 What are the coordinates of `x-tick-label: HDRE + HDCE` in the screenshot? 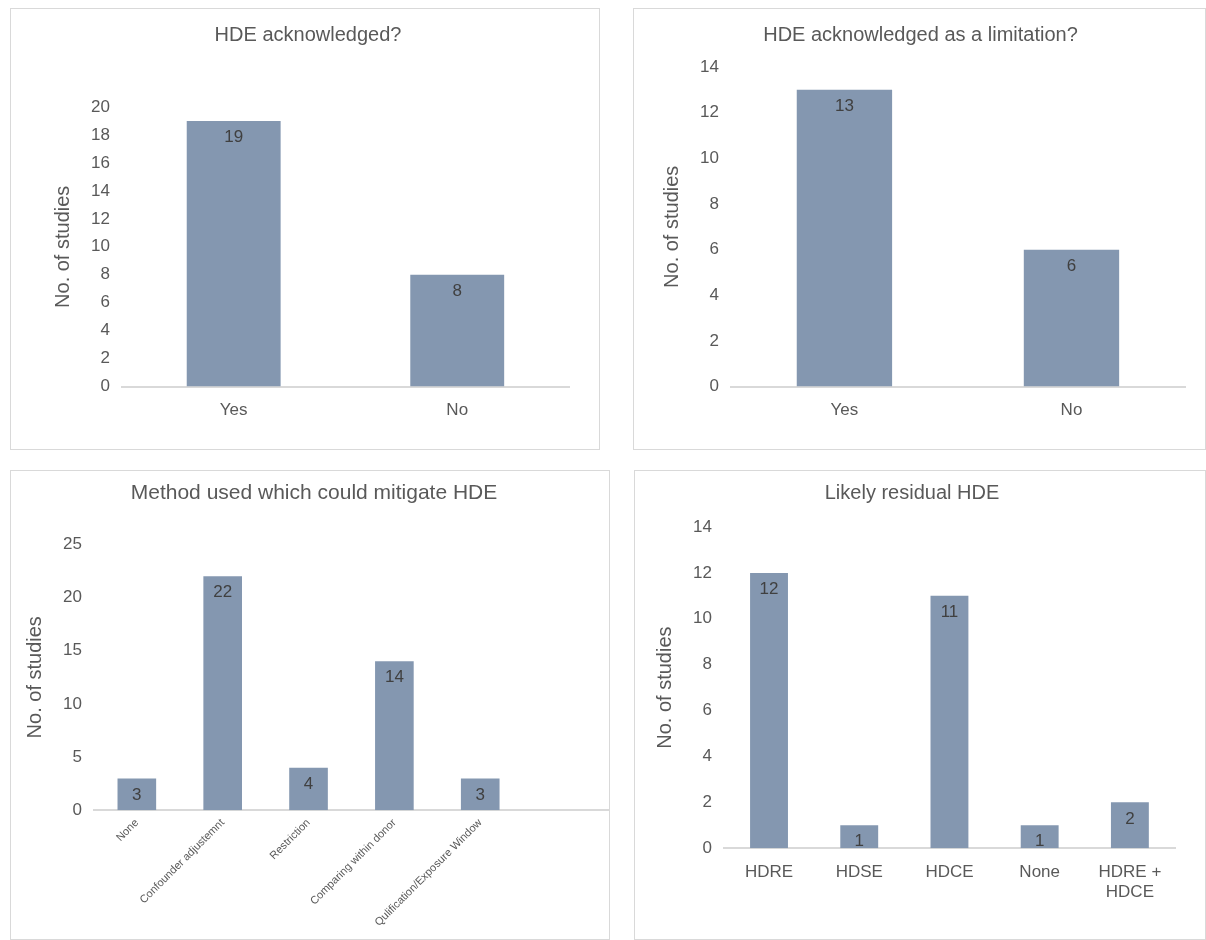 It's located at (1130, 882).